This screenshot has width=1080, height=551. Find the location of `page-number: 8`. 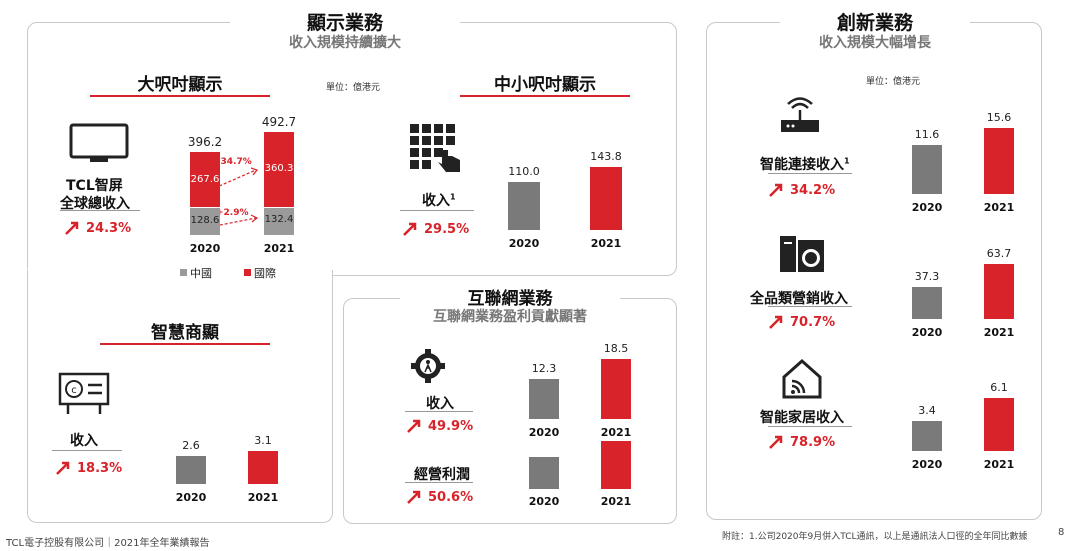

page-number: 8 is located at coordinates (1061, 532).